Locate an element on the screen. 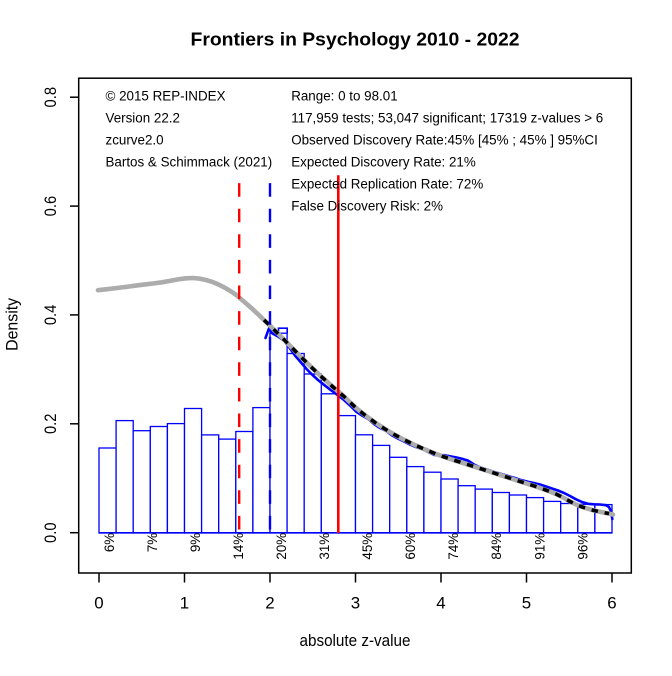 This screenshot has width=672, height=676. svg-text: 84% is located at coordinates (496, 546).